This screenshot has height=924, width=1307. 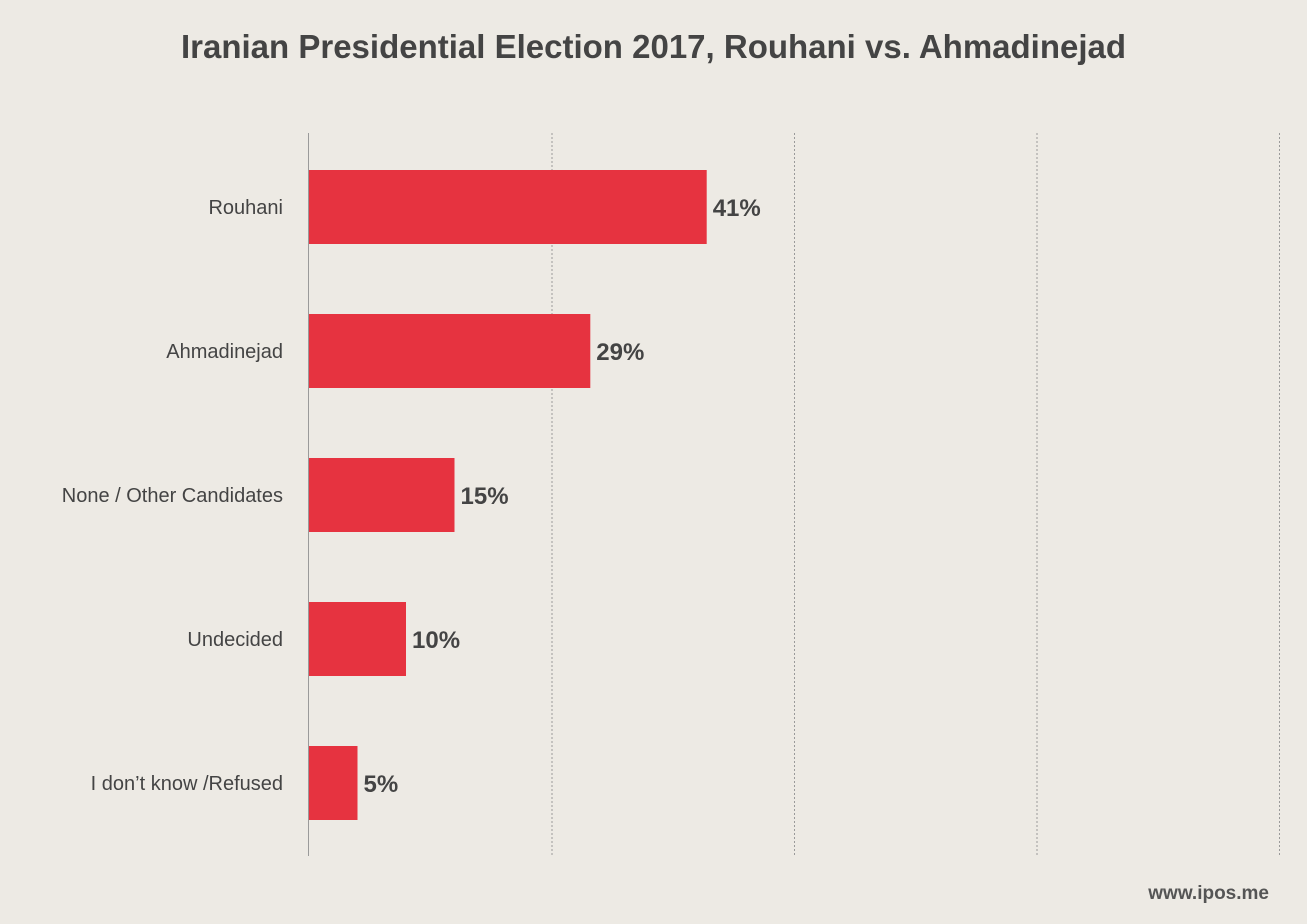 I want to click on value-label-2: 15%, so click(x=485, y=496).